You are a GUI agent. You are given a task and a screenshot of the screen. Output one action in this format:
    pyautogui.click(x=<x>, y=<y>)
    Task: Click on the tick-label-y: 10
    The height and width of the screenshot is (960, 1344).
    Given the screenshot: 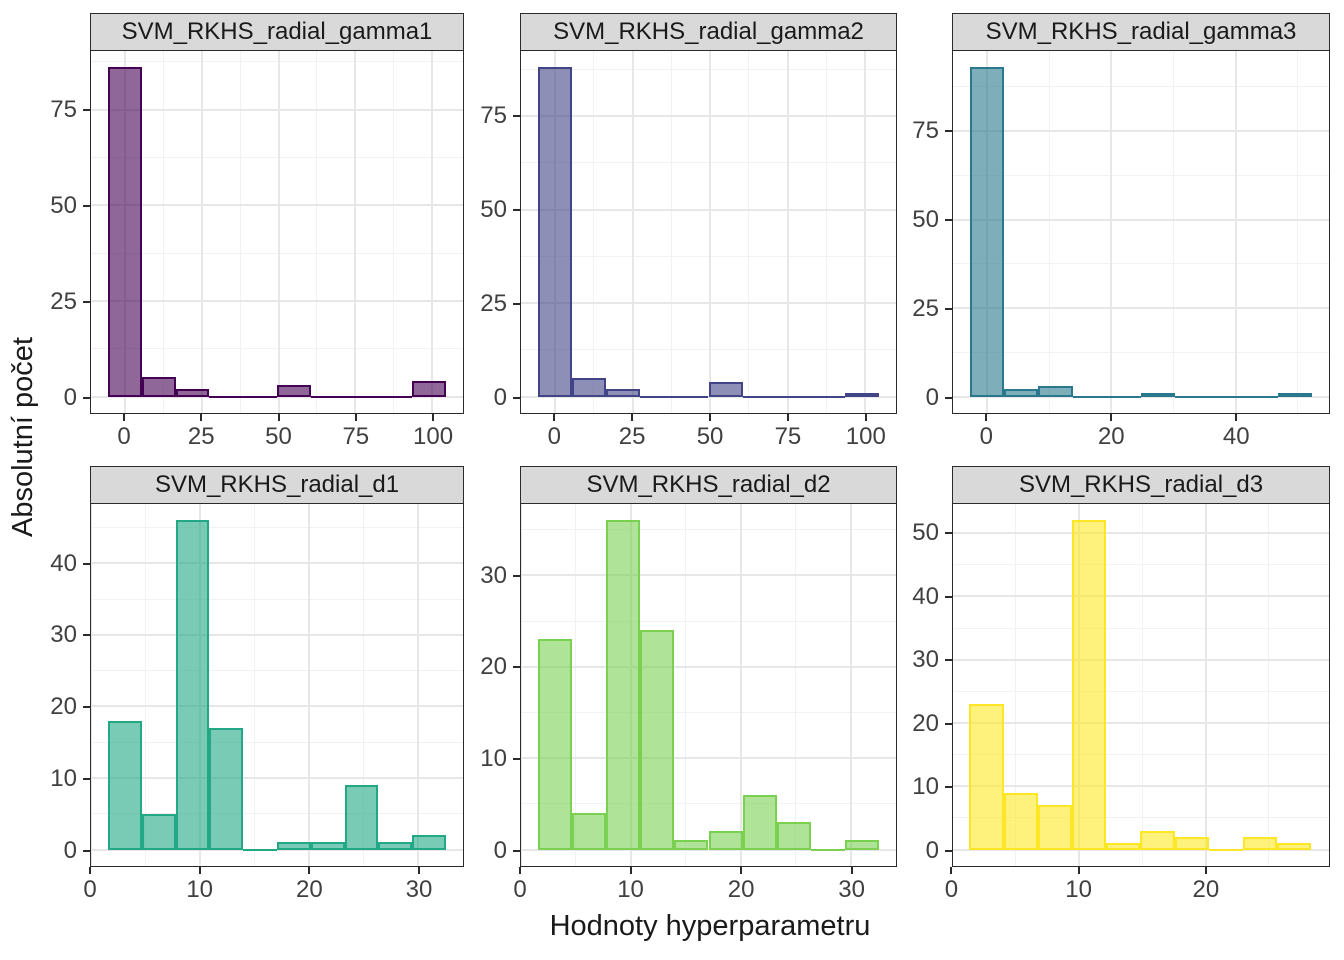 What is the action you would take?
    pyautogui.click(x=63, y=778)
    